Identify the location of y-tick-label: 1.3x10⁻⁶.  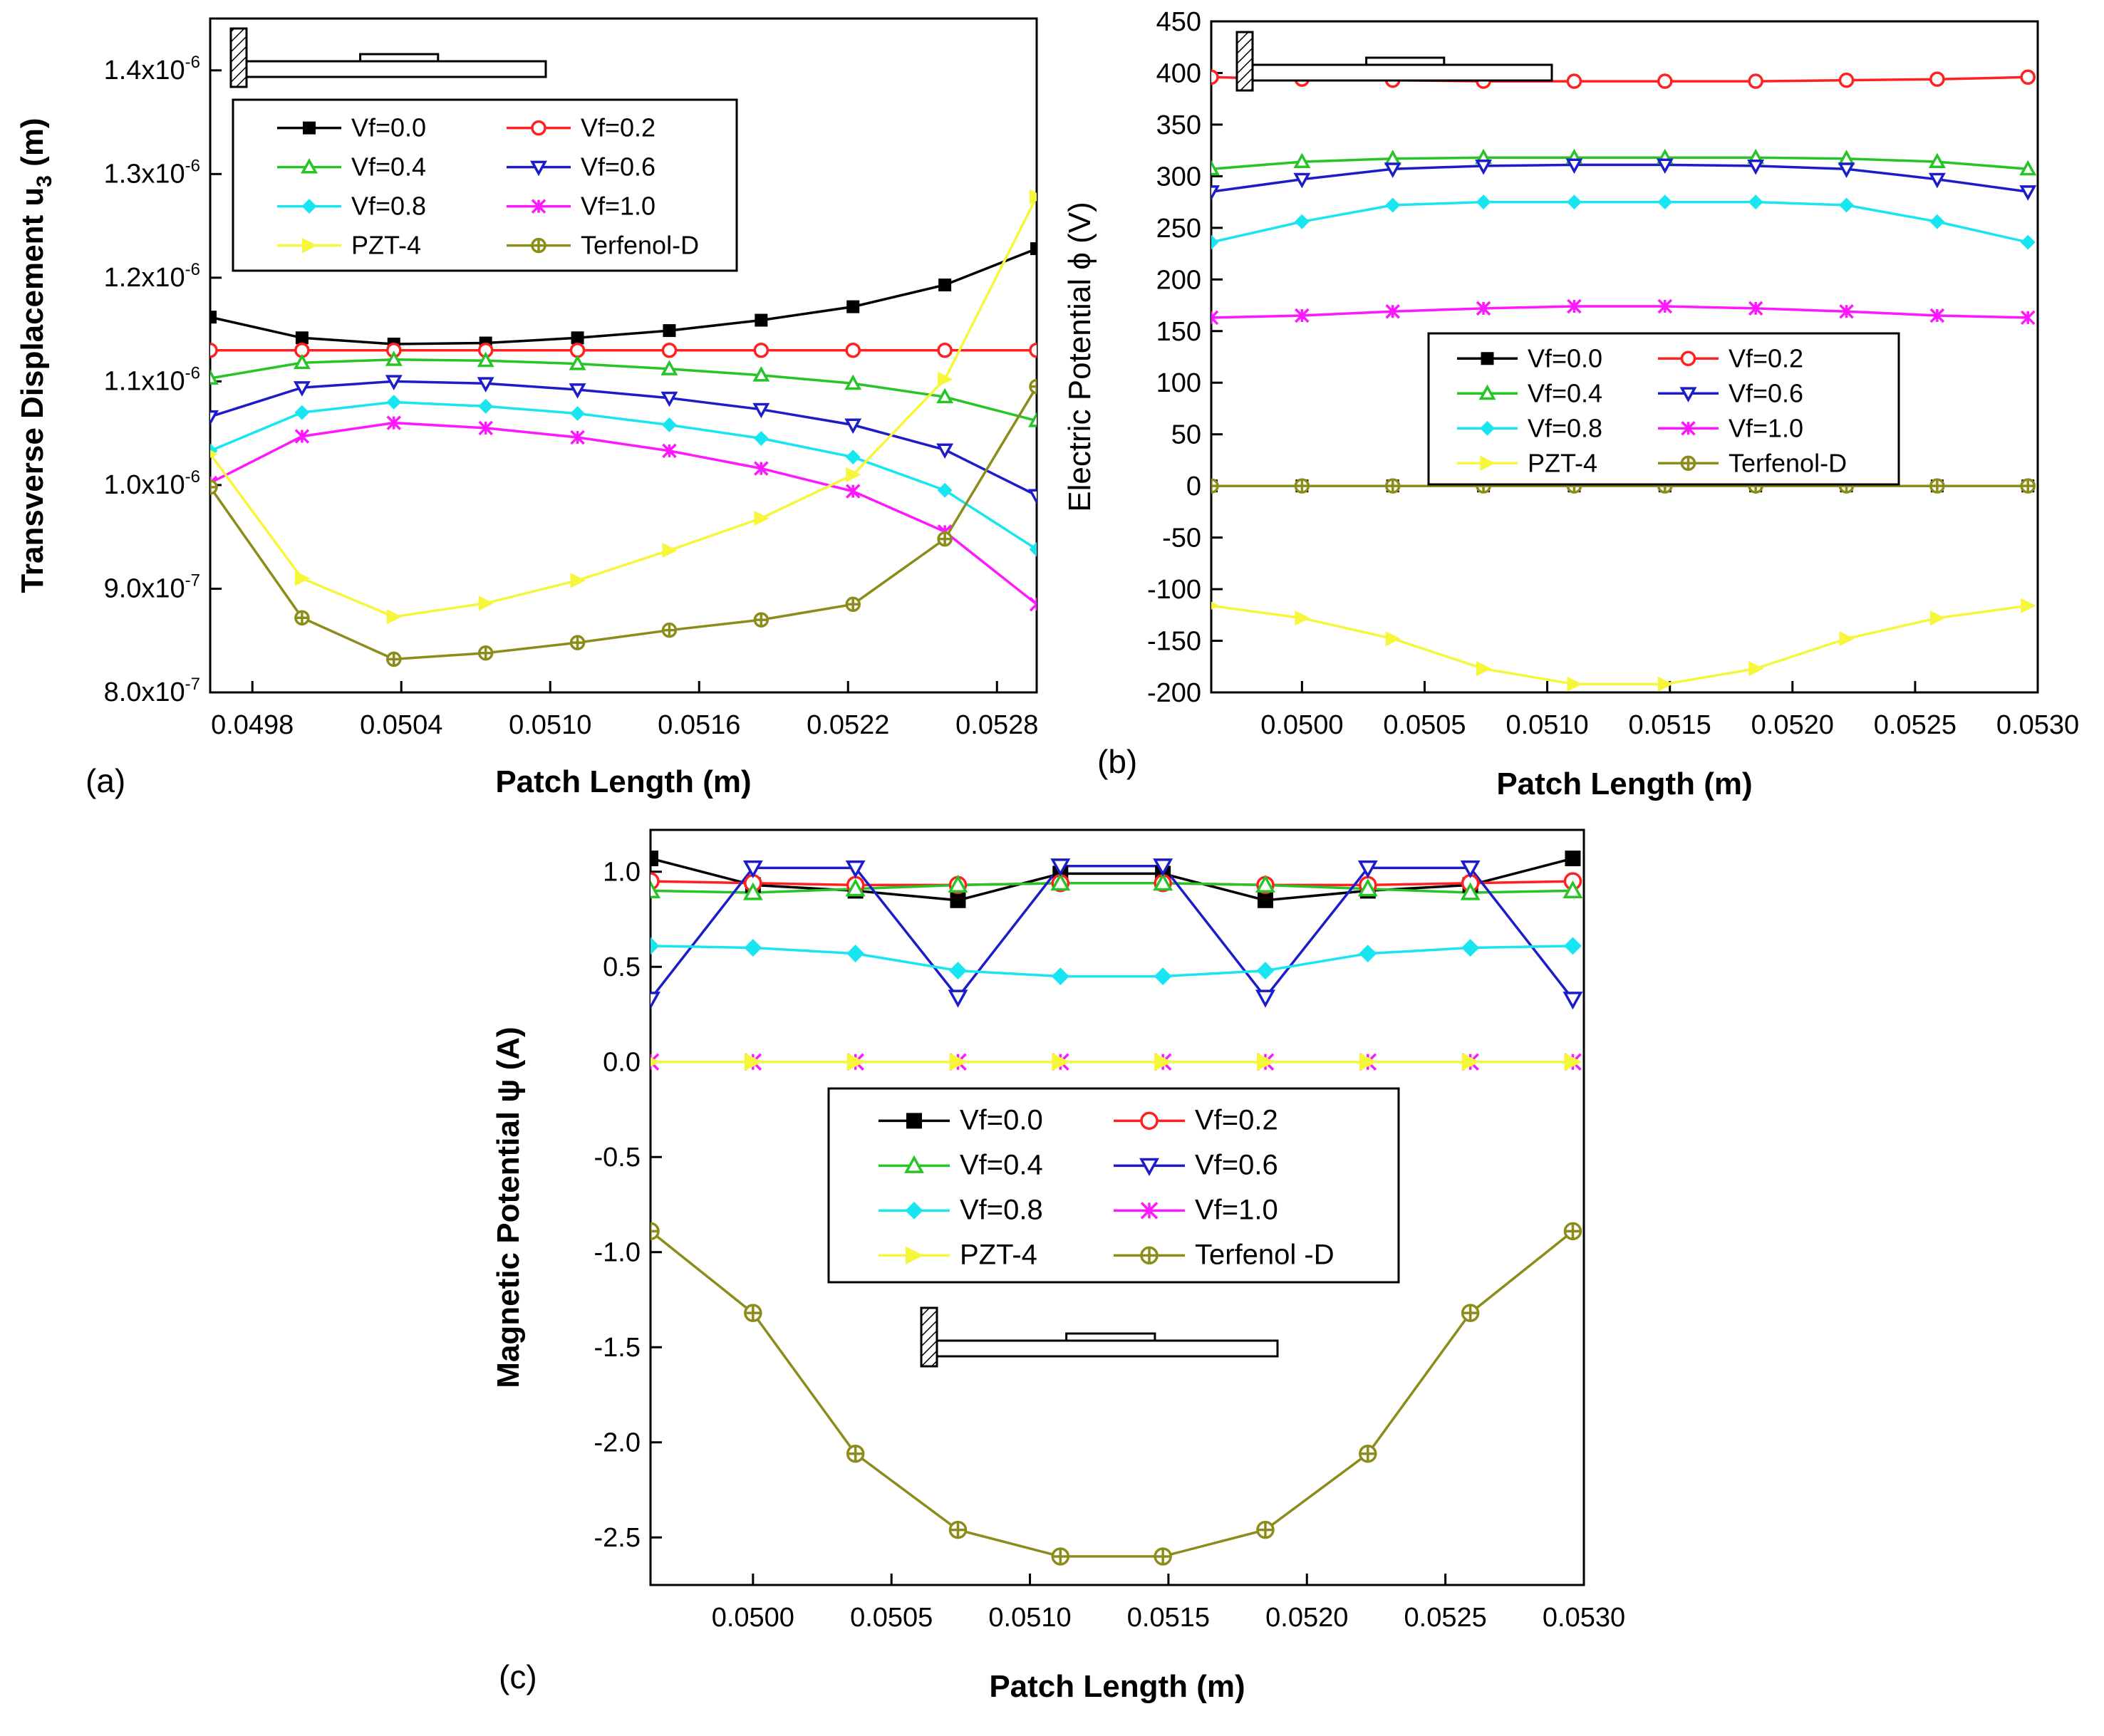
(152, 172).